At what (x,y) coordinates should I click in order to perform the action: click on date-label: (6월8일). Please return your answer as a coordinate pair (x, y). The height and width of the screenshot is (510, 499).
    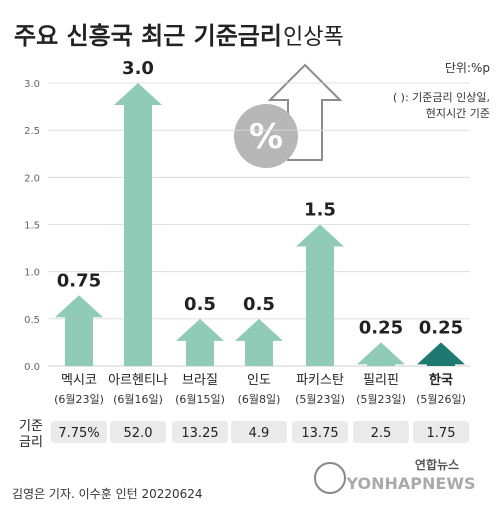
    Looking at the image, I should click on (259, 399).